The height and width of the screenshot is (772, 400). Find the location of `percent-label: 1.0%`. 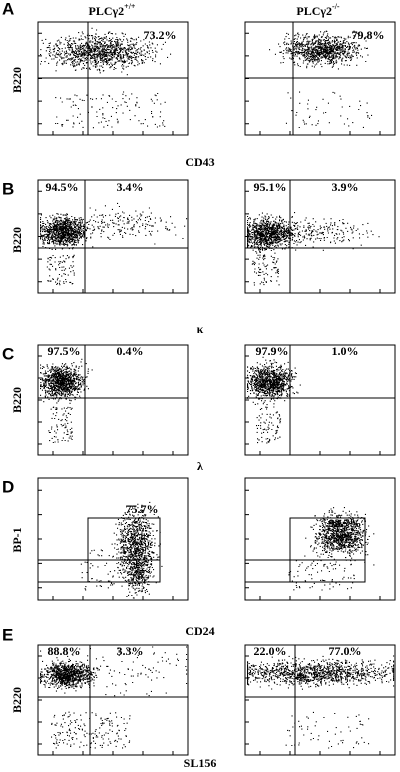

percent-label: 1.0% is located at coordinates (345, 351).